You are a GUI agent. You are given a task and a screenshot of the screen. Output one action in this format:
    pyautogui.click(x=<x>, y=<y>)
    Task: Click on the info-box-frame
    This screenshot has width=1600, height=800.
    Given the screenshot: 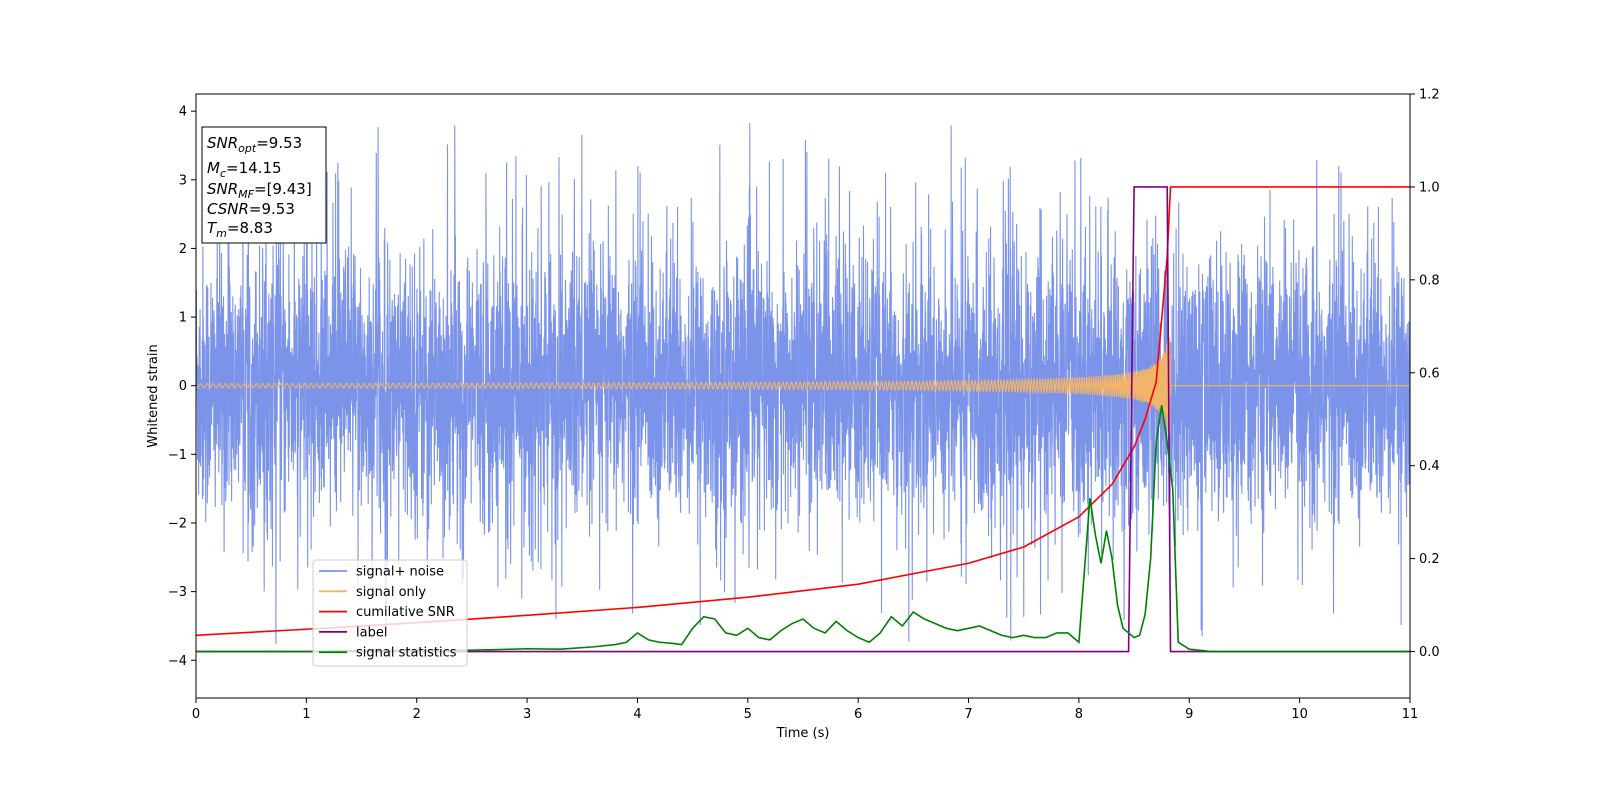 What is the action you would take?
    pyautogui.click(x=264, y=185)
    